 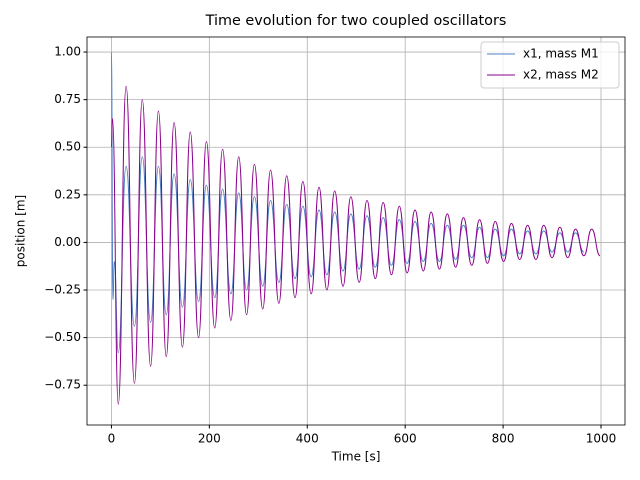 I want to click on x-tick-label: 200, so click(x=209, y=439).